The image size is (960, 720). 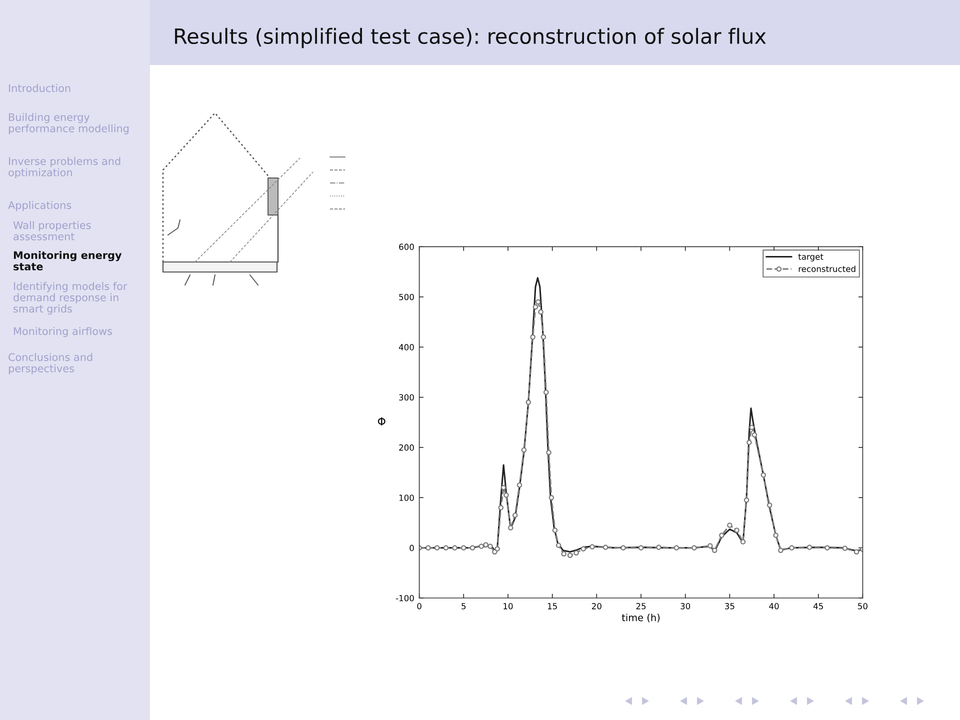 I want to click on x-tick-label: 20, so click(x=597, y=606).